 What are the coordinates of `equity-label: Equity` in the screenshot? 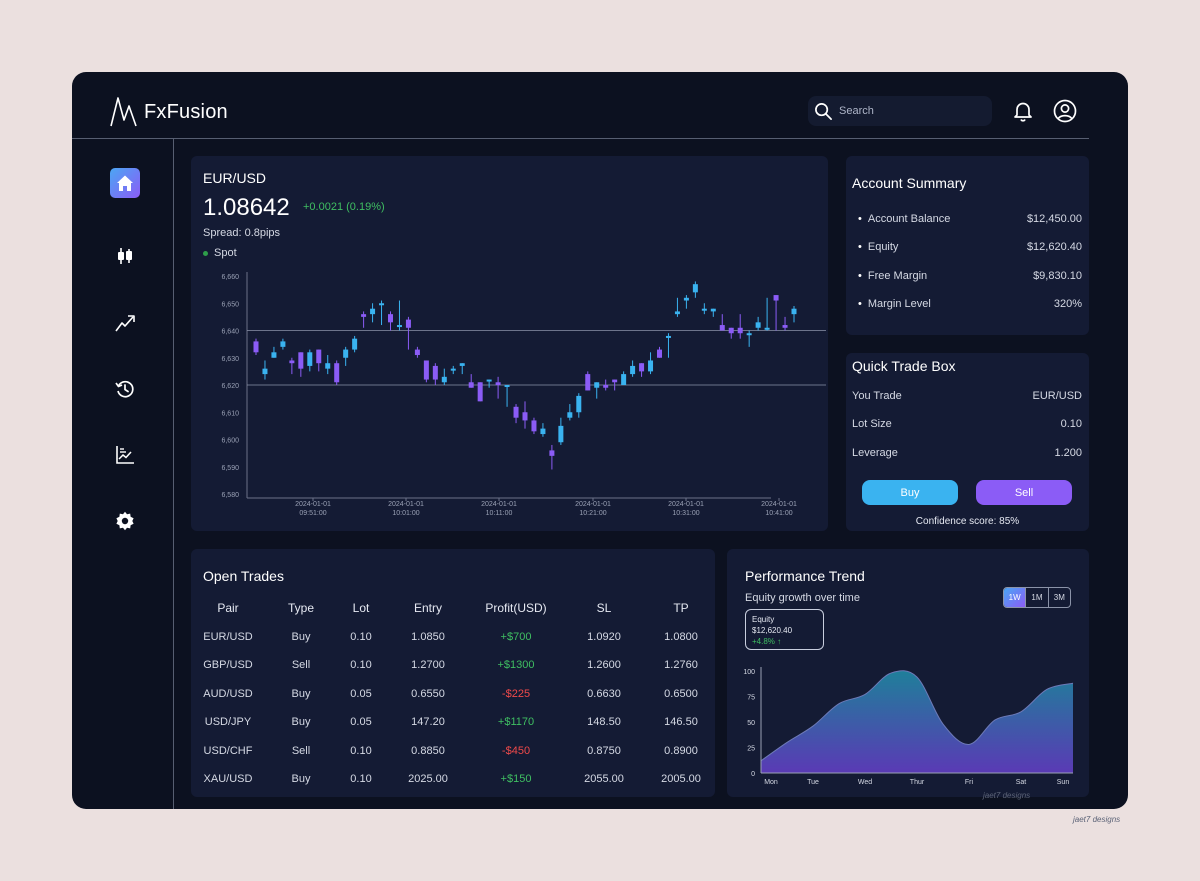 It's located at (763, 619).